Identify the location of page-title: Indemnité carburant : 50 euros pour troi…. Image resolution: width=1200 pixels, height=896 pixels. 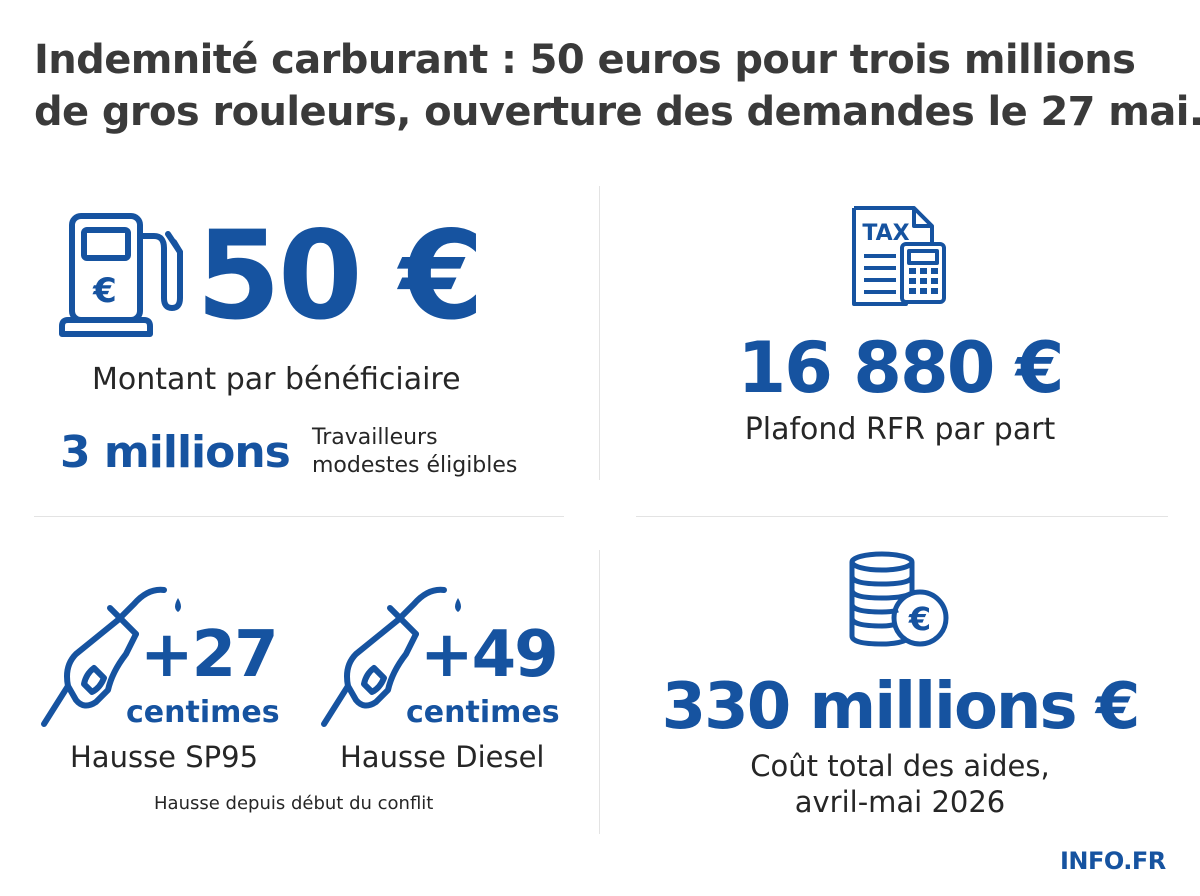
(617, 86).